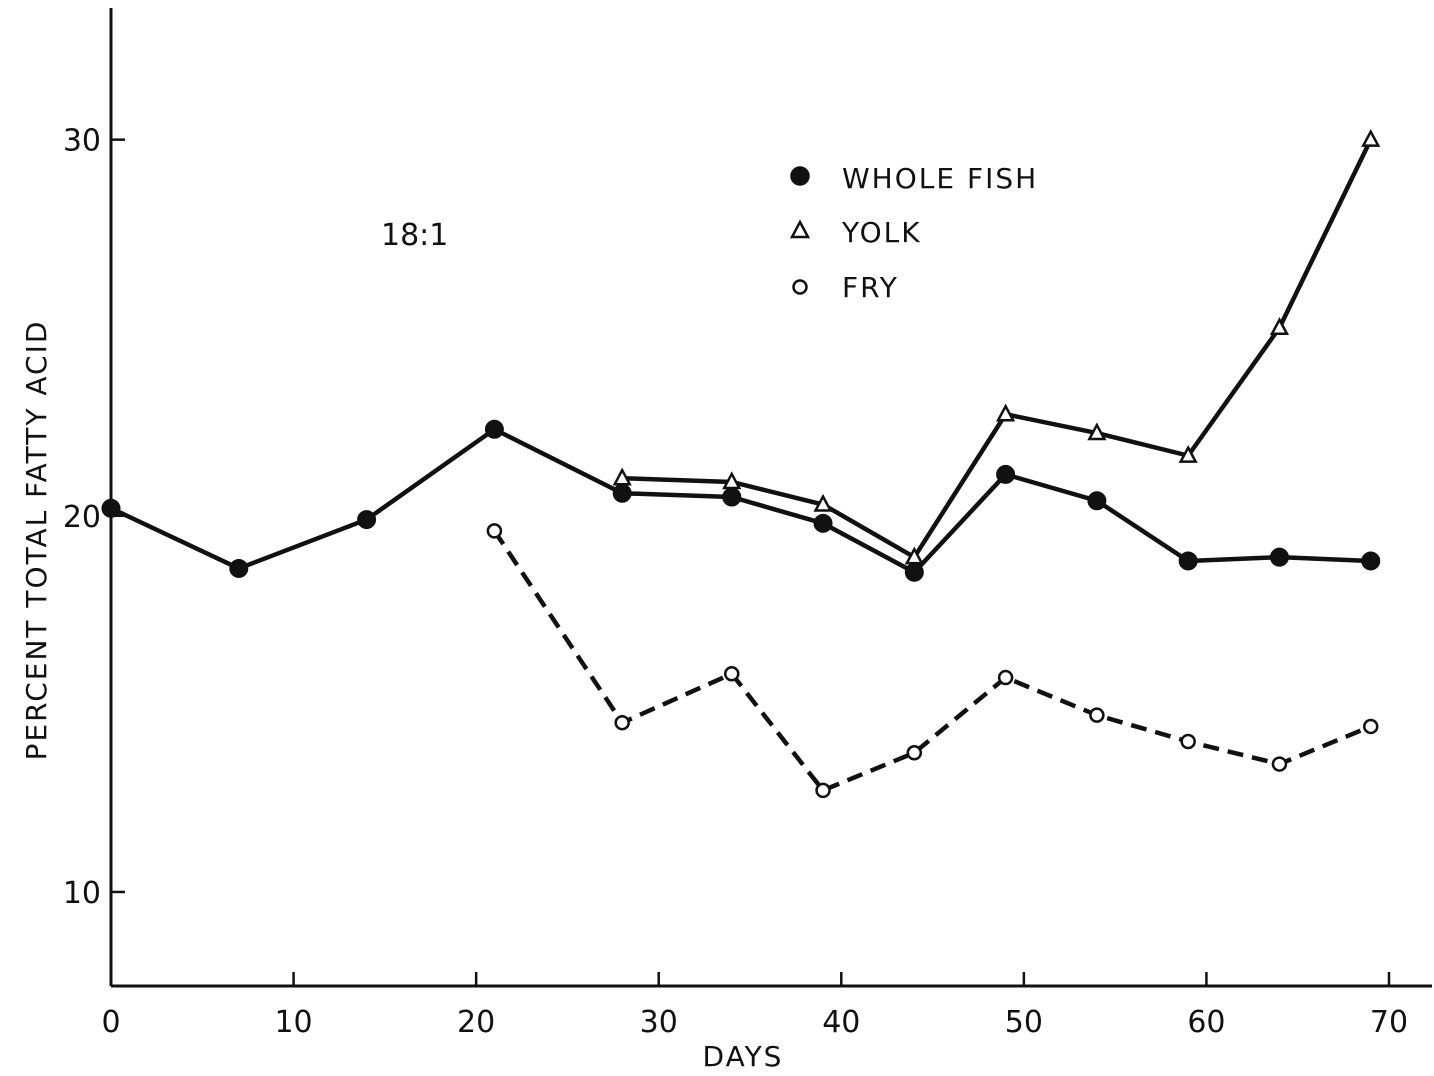 The image size is (1434, 1076). I want to click on legend-marker-fry, so click(800, 287).